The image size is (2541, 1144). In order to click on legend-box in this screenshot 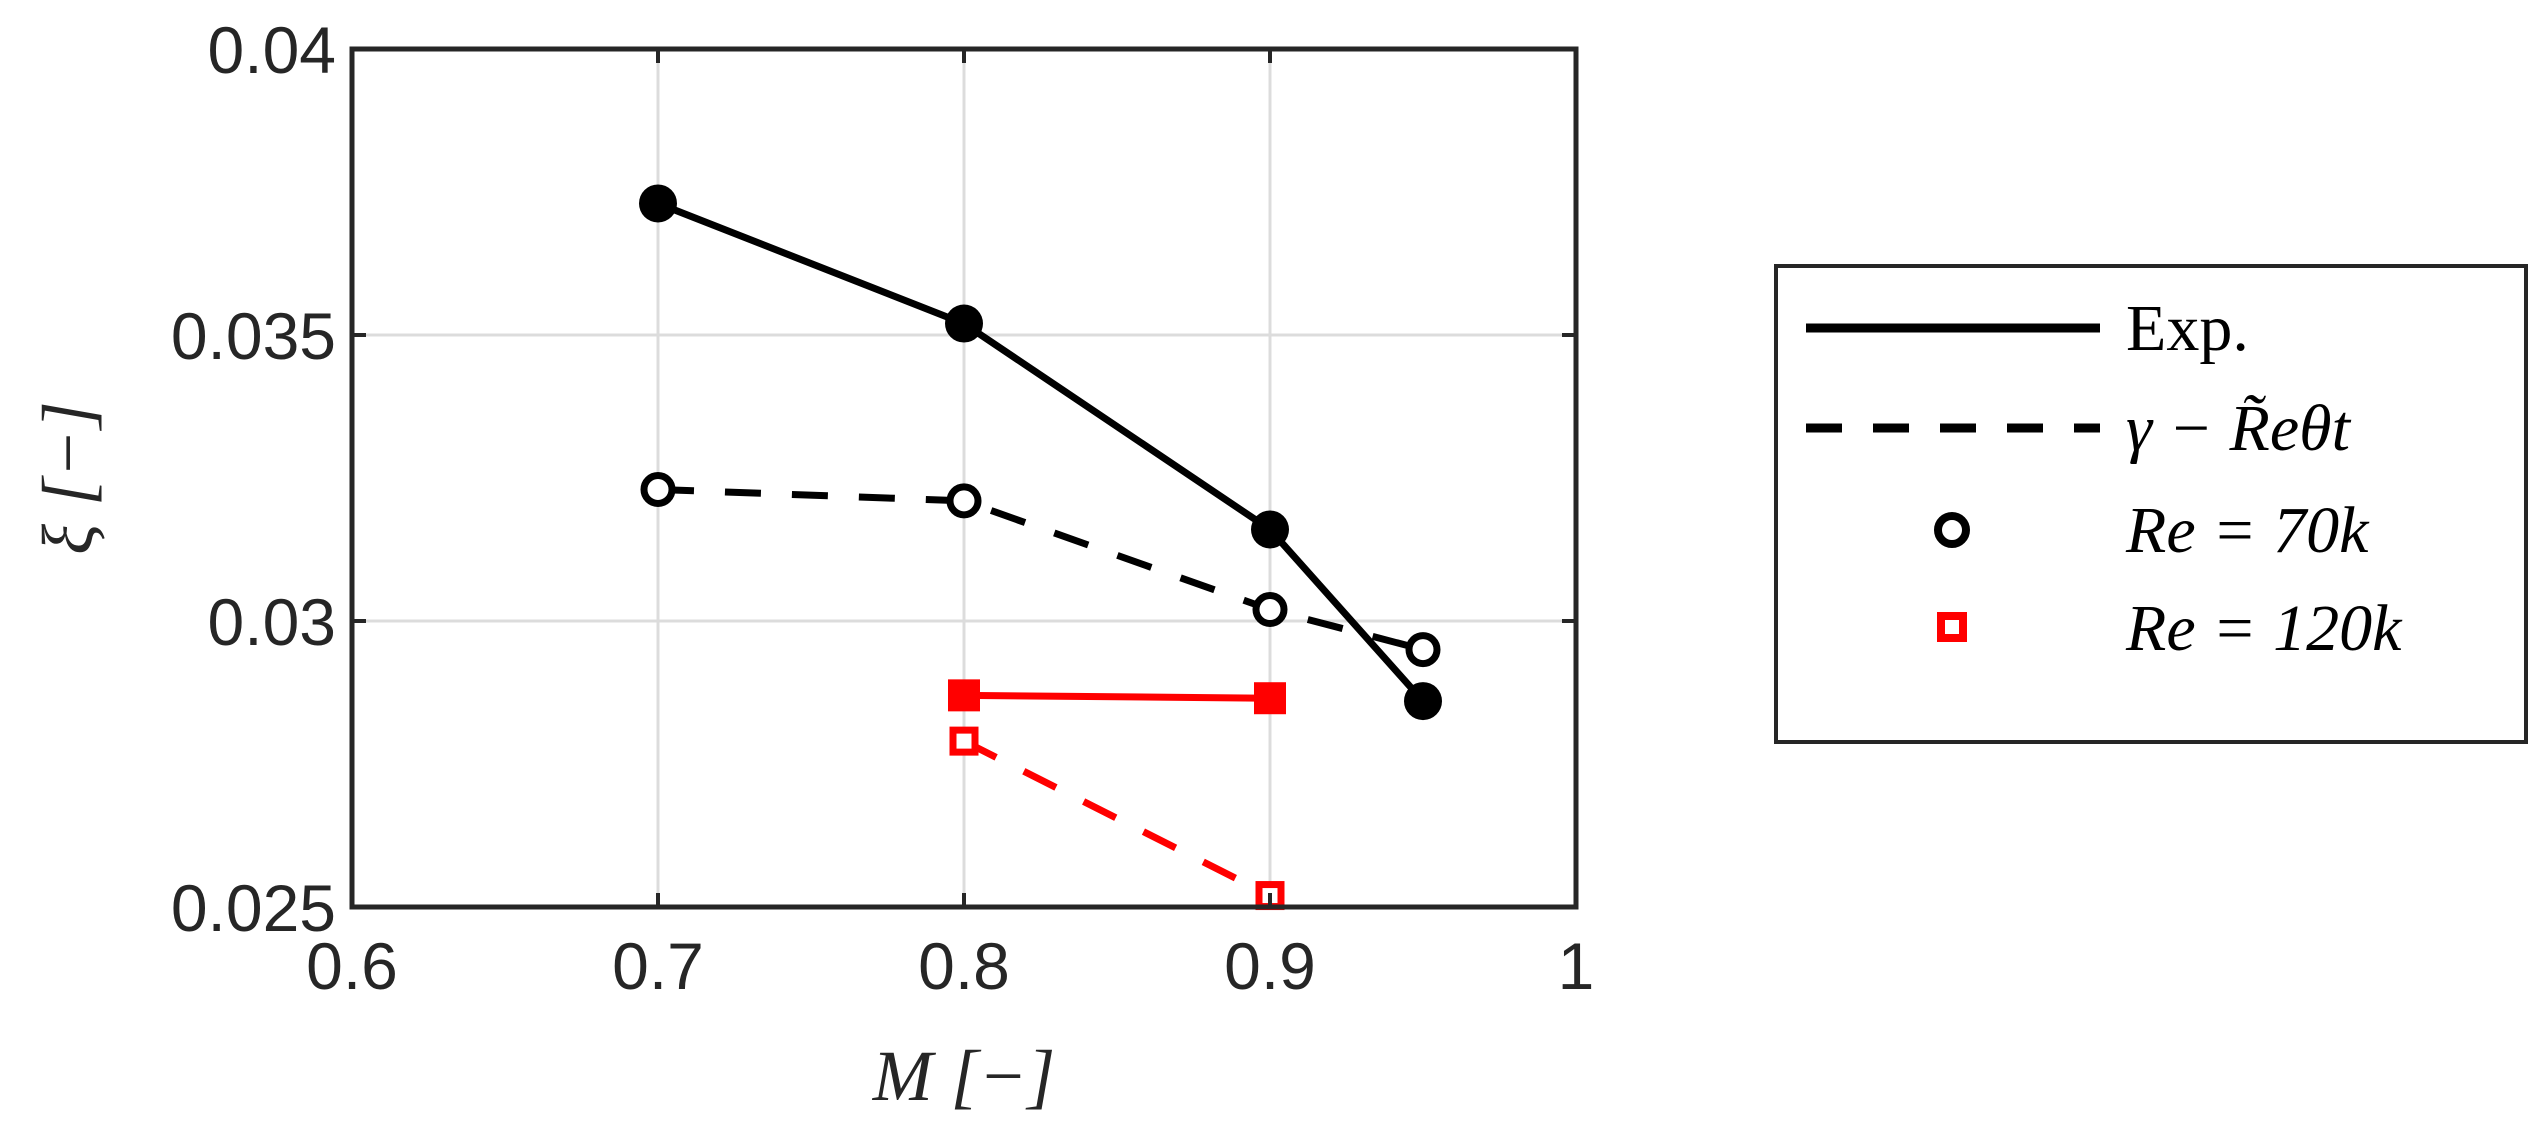, I will do `click(2151, 504)`.